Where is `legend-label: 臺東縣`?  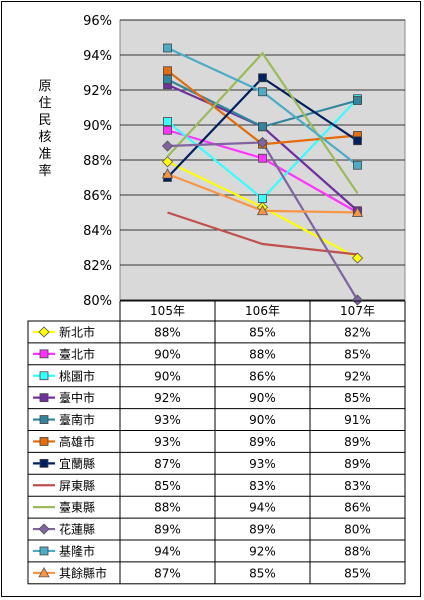 legend-label: 臺東縣 is located at coordinates (77, 507).